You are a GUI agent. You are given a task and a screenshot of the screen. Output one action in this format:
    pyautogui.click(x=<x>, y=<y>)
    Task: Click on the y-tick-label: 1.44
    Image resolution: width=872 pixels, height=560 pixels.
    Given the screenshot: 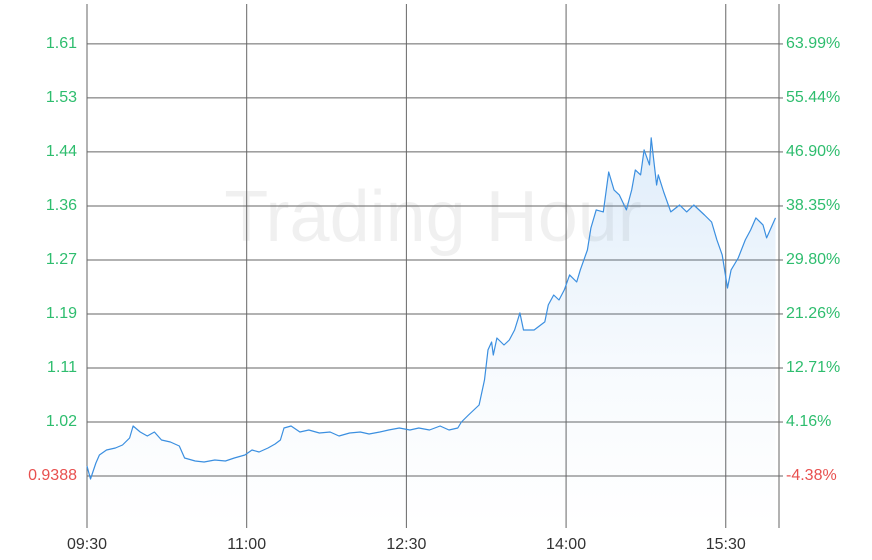 What is the action you would take?
    pyautogui.click(x=61, y=151)
    